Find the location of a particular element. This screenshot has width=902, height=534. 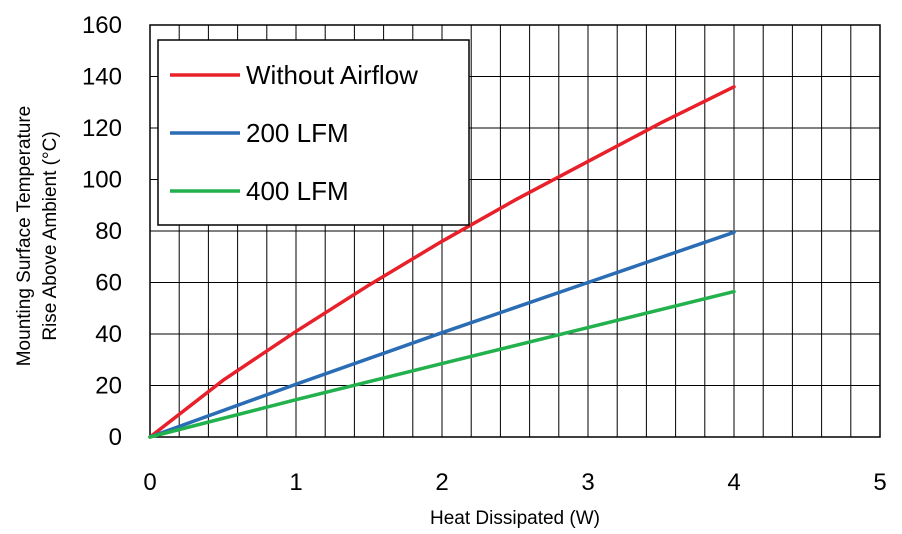

y-tick-label: 80 is located at coordinates (108, 231).